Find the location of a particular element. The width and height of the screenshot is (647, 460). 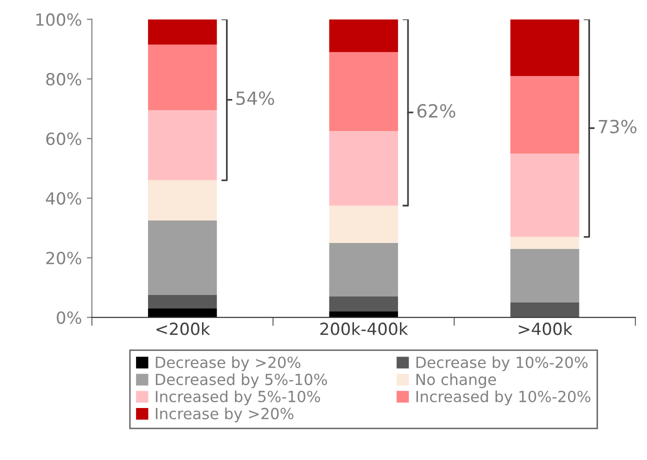

y-tick-label: 60% is located at coordinates (64, 139).